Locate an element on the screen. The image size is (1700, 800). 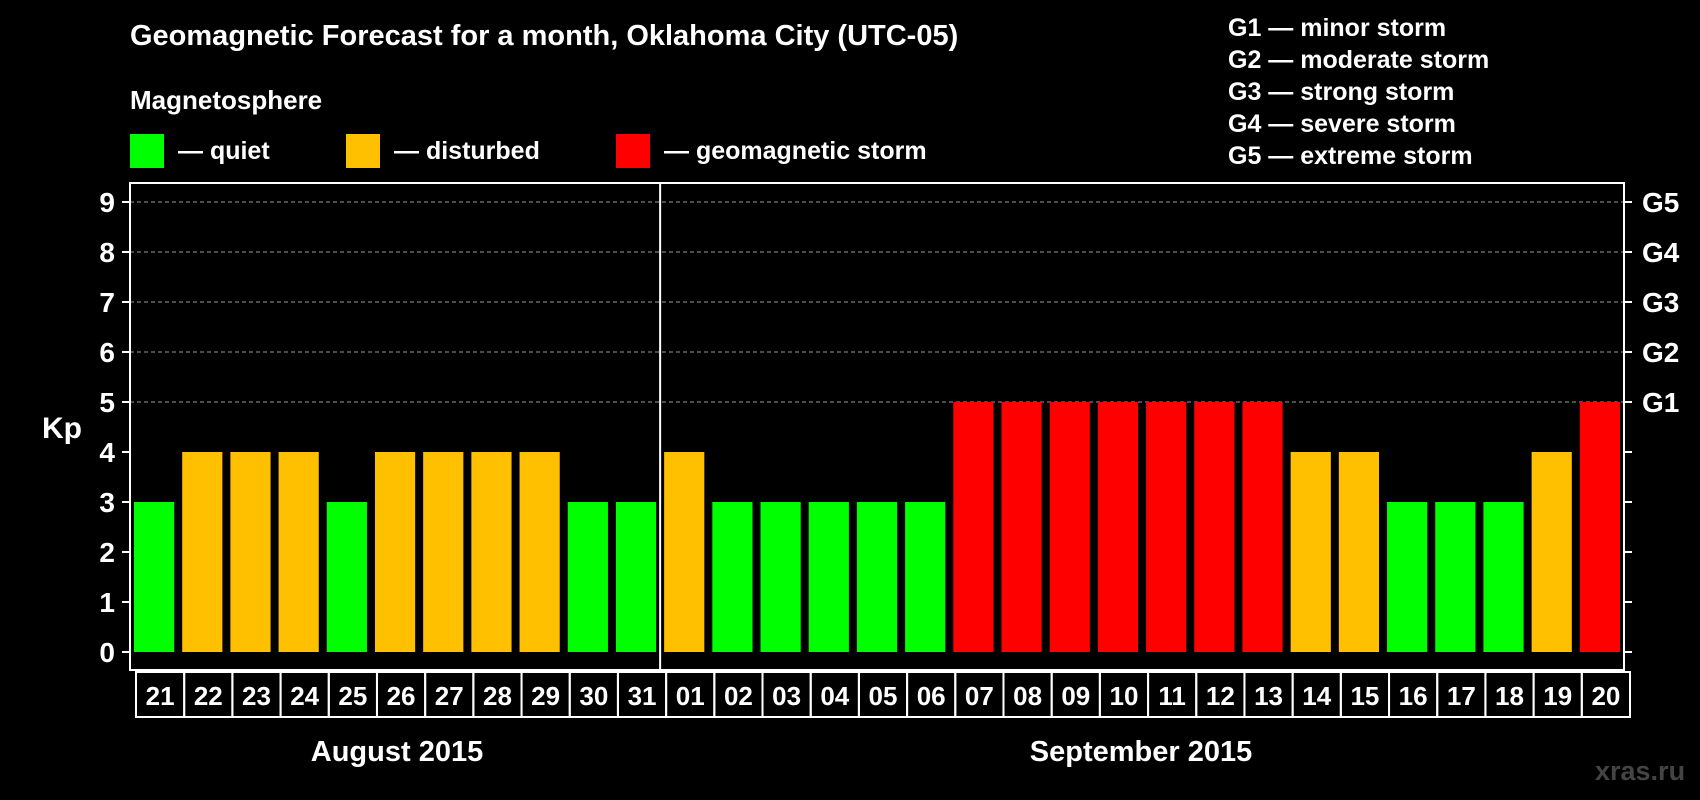
month-label-september: September 2015 is located at coordinates (1141, 752).